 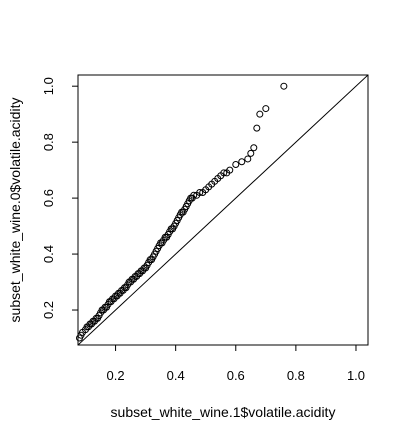 I want to click on x-axis-label: subset_white_wine.1$volatile.acidity, so click(x=223, y=412).